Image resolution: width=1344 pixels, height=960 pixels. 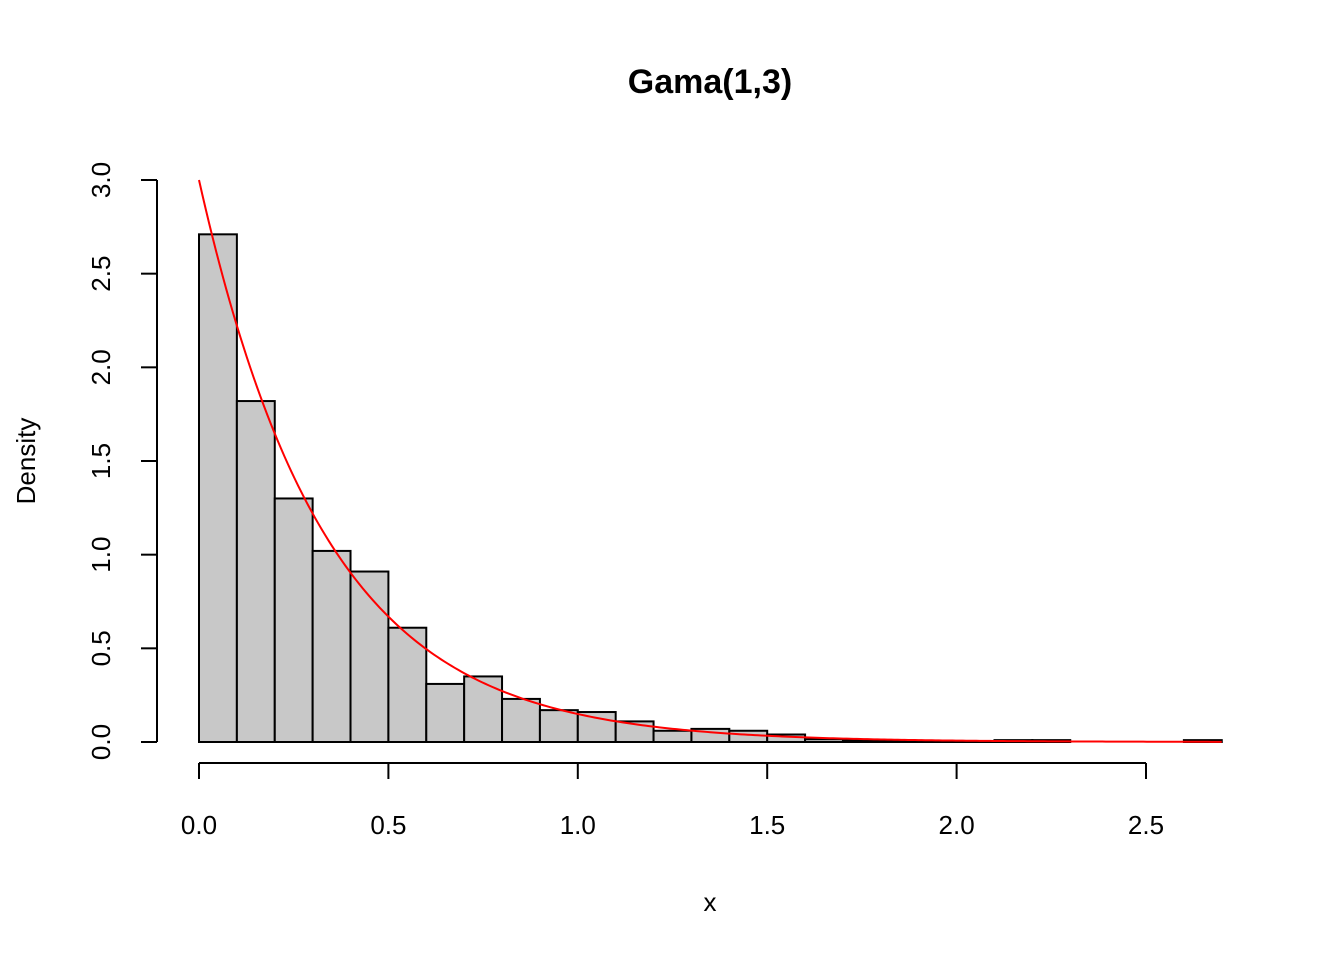 What do you see at coordinates (101, 555) in the screenshot?
I see `y-tick-label: 1.0` at bounding box center [101, 555].